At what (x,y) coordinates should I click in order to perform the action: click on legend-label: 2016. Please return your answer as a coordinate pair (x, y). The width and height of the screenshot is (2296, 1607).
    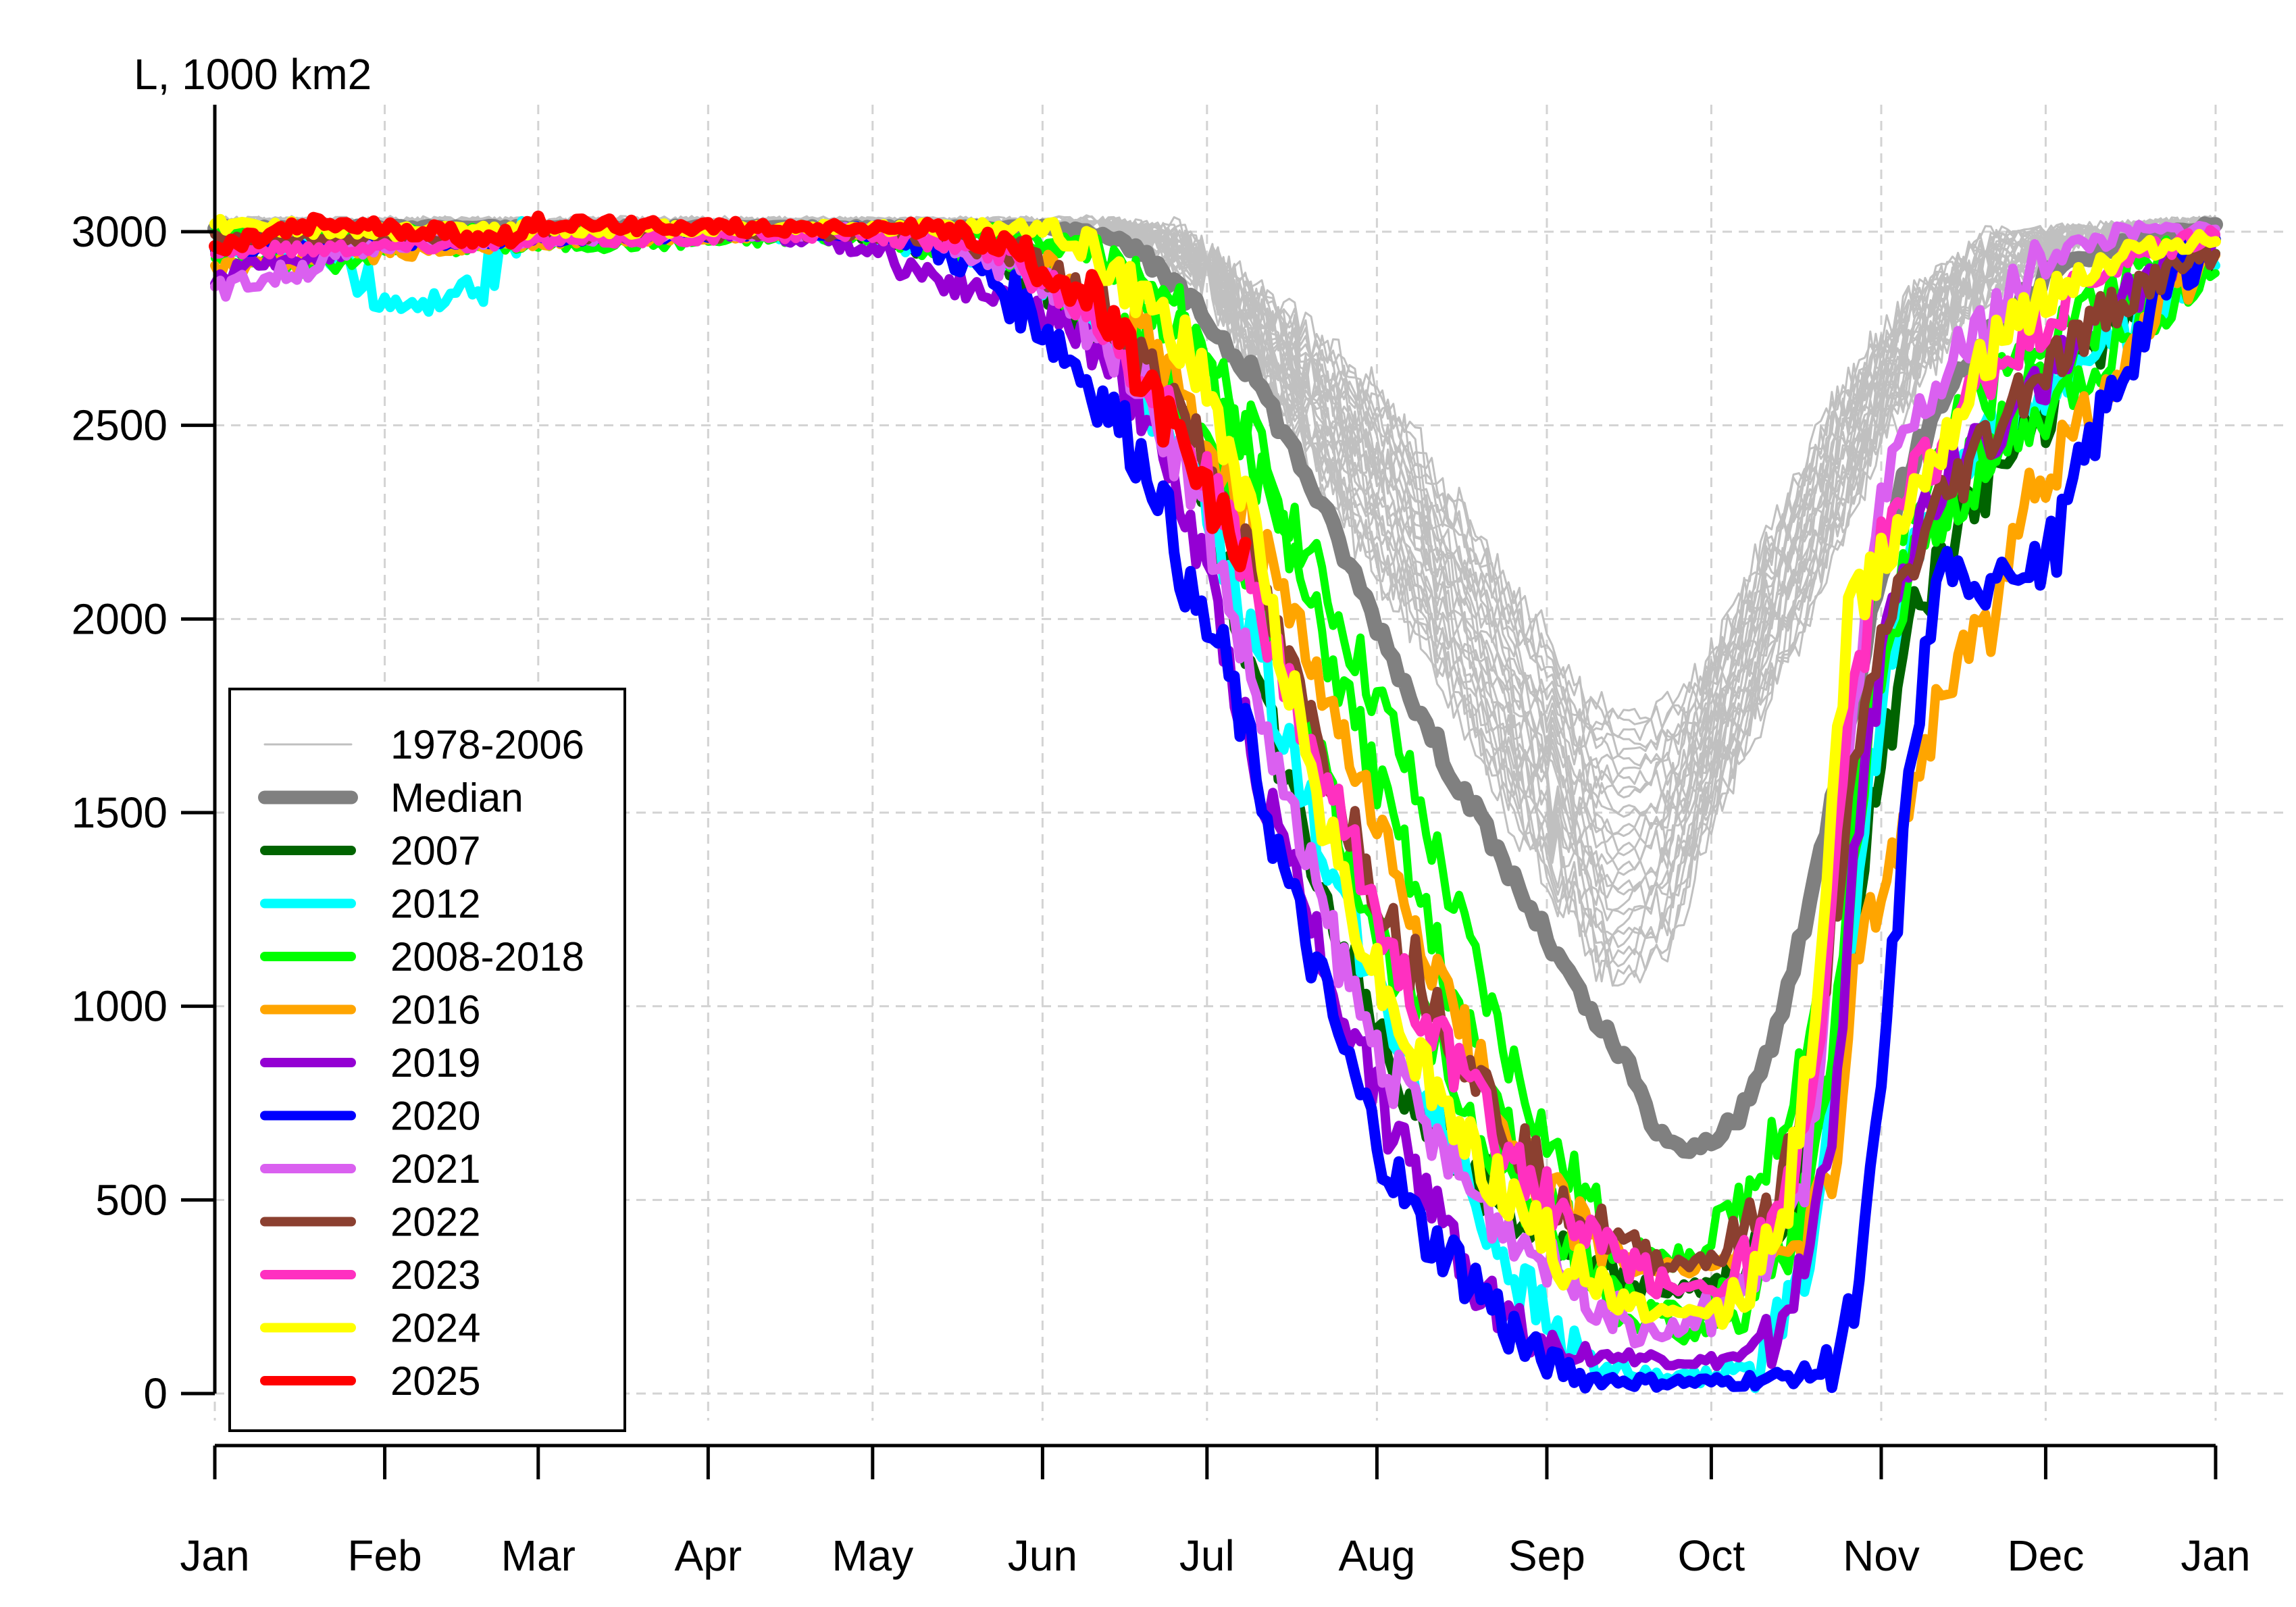
    Looking at the image, I should click on (435, 1010).